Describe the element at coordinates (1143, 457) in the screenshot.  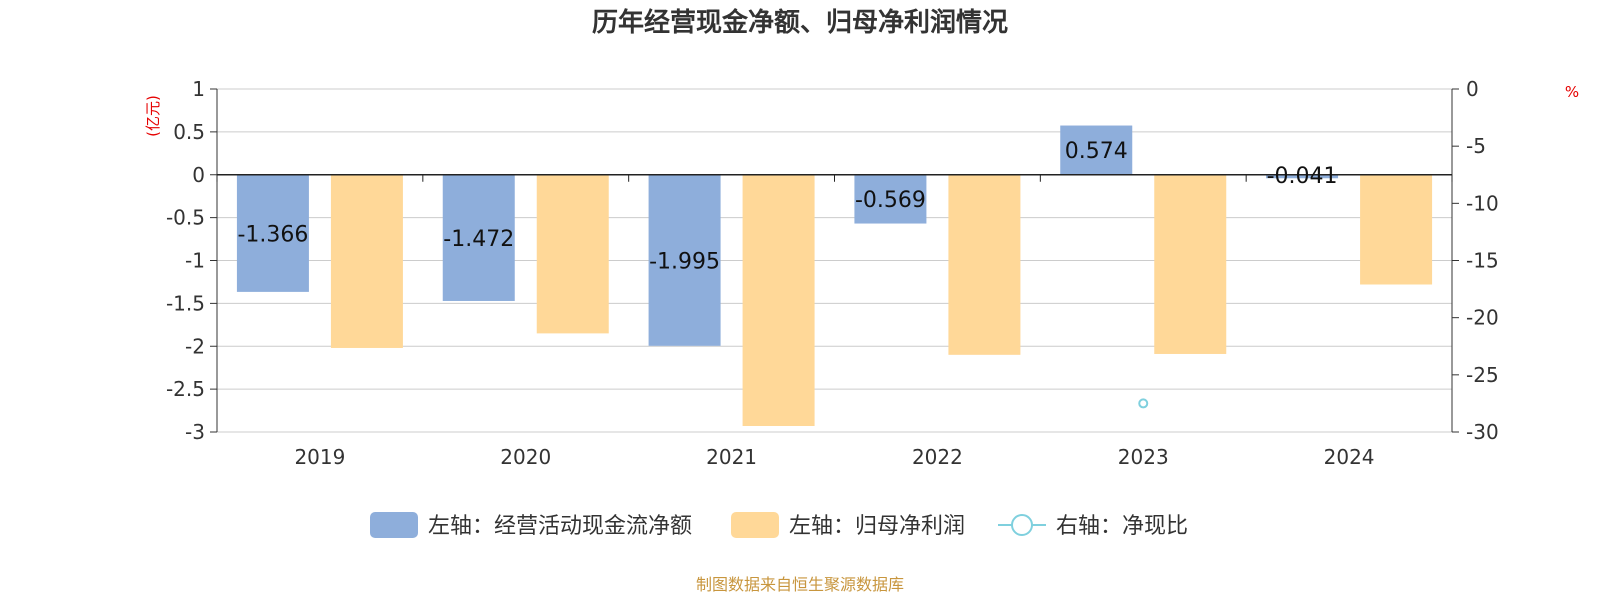
I see `x-axis-tick-label: 2023` at that location.